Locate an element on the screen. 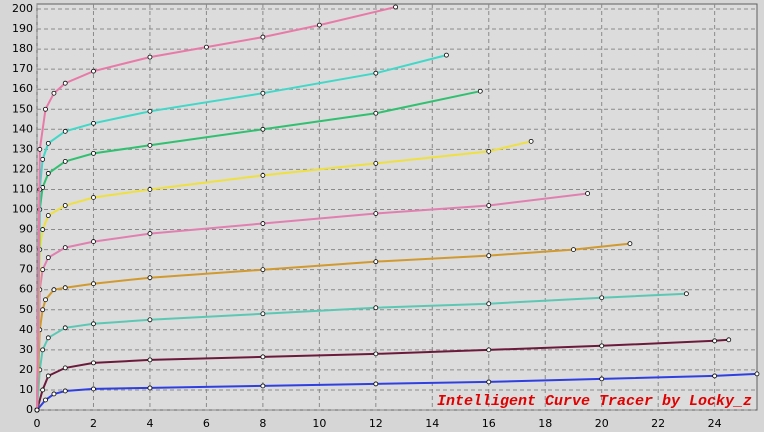  x-tick-label: 10 is located at coordinates (319, 423).